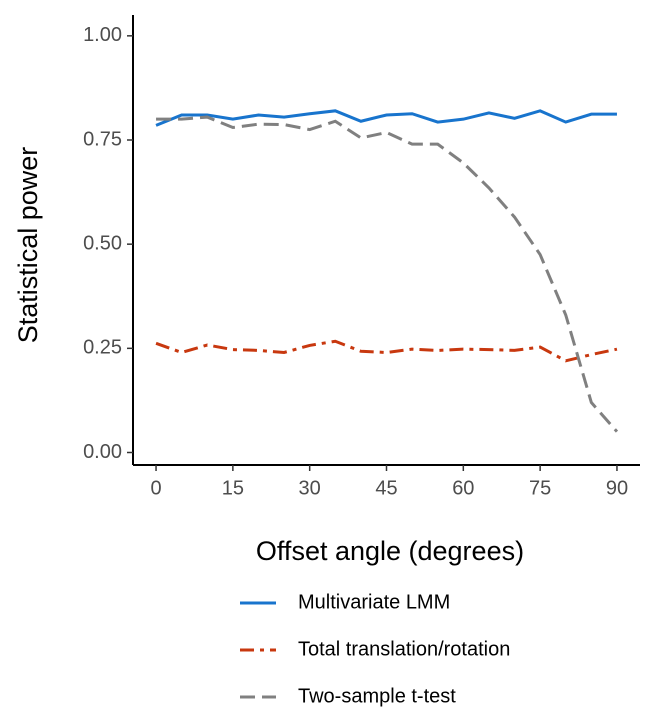  I want to click on legend-label: Total translation/rotation, so click(404, 649).